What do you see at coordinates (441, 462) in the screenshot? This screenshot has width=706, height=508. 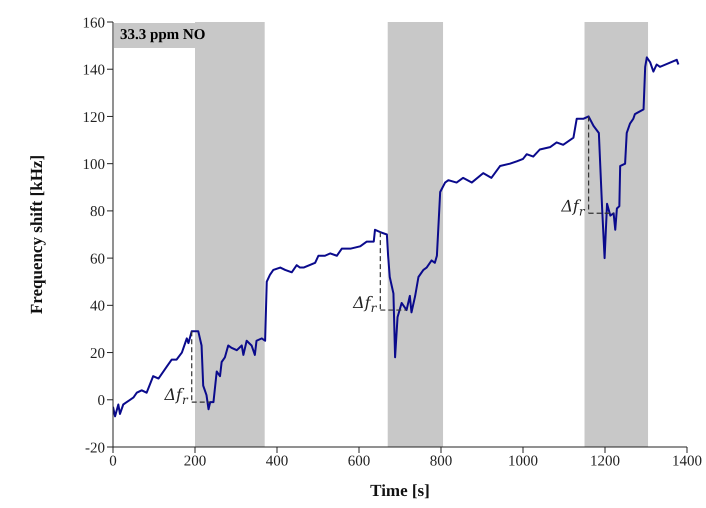 I see `x-tick-label: 800` at bounding box center [441, 462].